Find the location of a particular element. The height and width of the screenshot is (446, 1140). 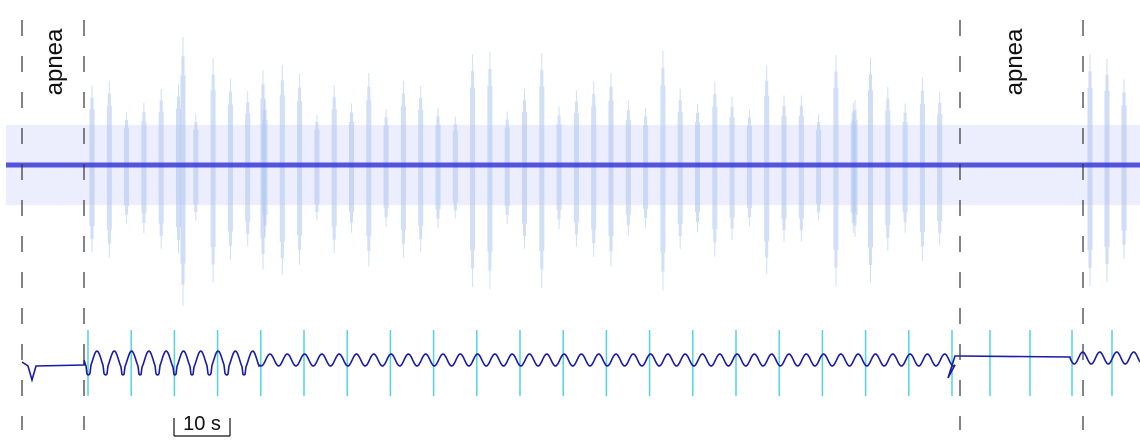

respiration-trace is located at coordinates (580, 366).